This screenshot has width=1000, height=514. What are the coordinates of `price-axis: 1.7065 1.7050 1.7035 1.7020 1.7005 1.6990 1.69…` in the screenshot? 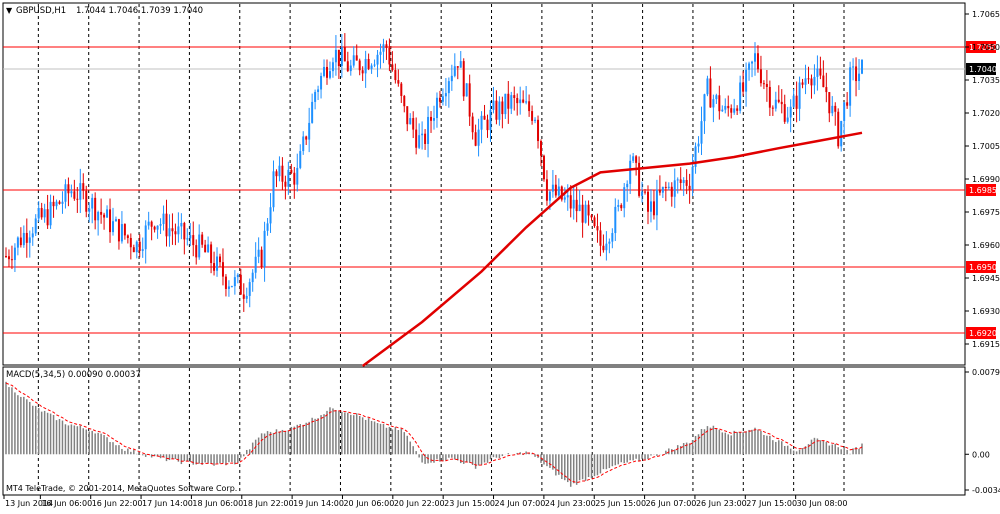 It's located at (982, 252).